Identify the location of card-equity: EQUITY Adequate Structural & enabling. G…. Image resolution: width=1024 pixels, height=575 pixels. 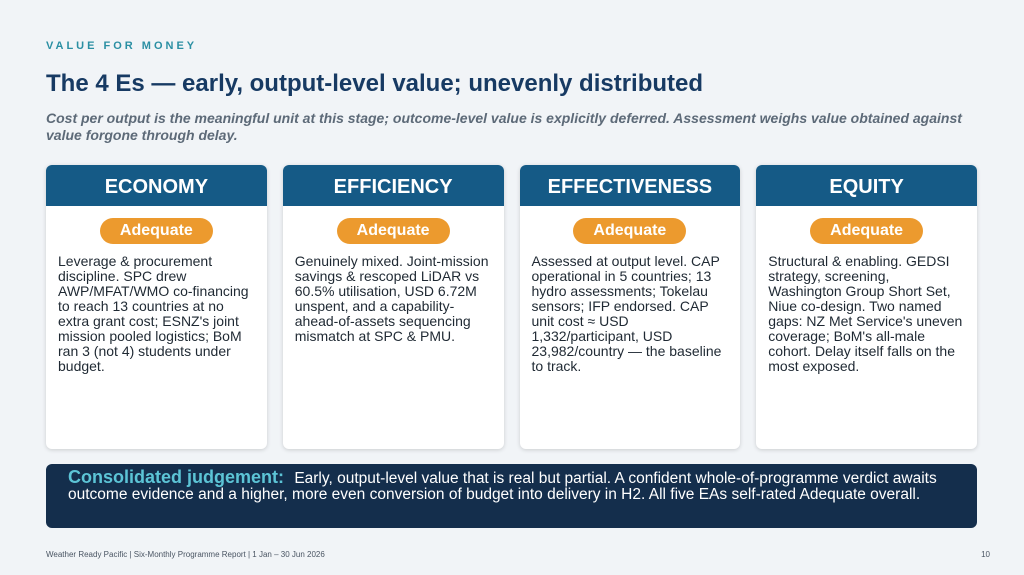
(866, 307).